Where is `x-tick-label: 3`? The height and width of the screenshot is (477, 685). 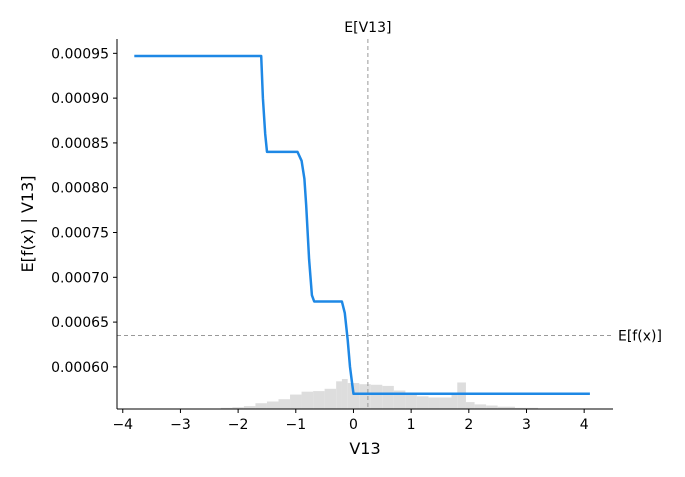
x-tick-label: 3 is located at coordinates (526, 425).